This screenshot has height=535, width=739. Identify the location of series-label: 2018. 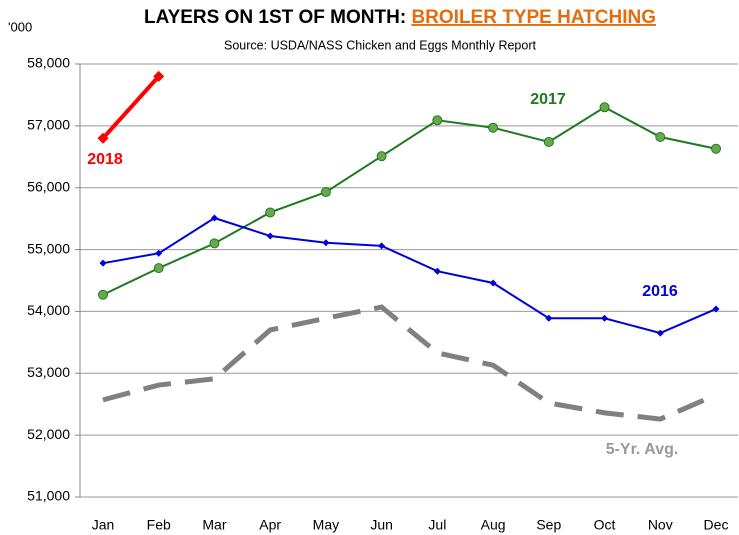
(105, 159).